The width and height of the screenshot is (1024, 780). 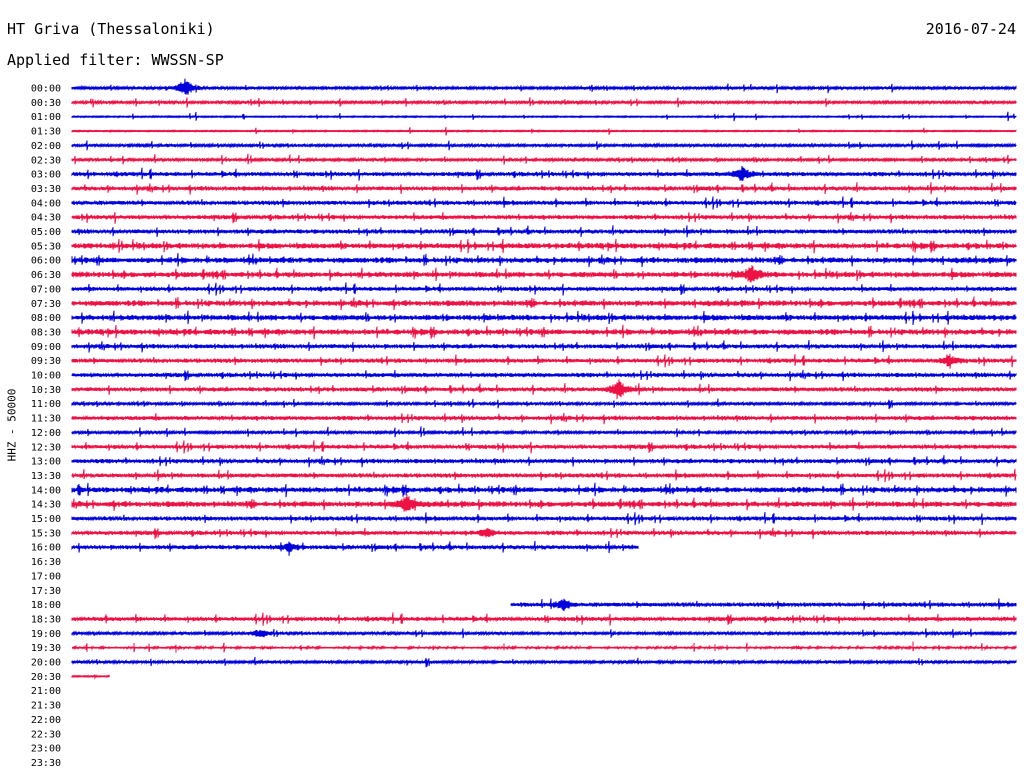 What do you see at coordinates (46, 634) in the screenshot?
I see `time-label: 19:00` at bounding box center [46, 634].